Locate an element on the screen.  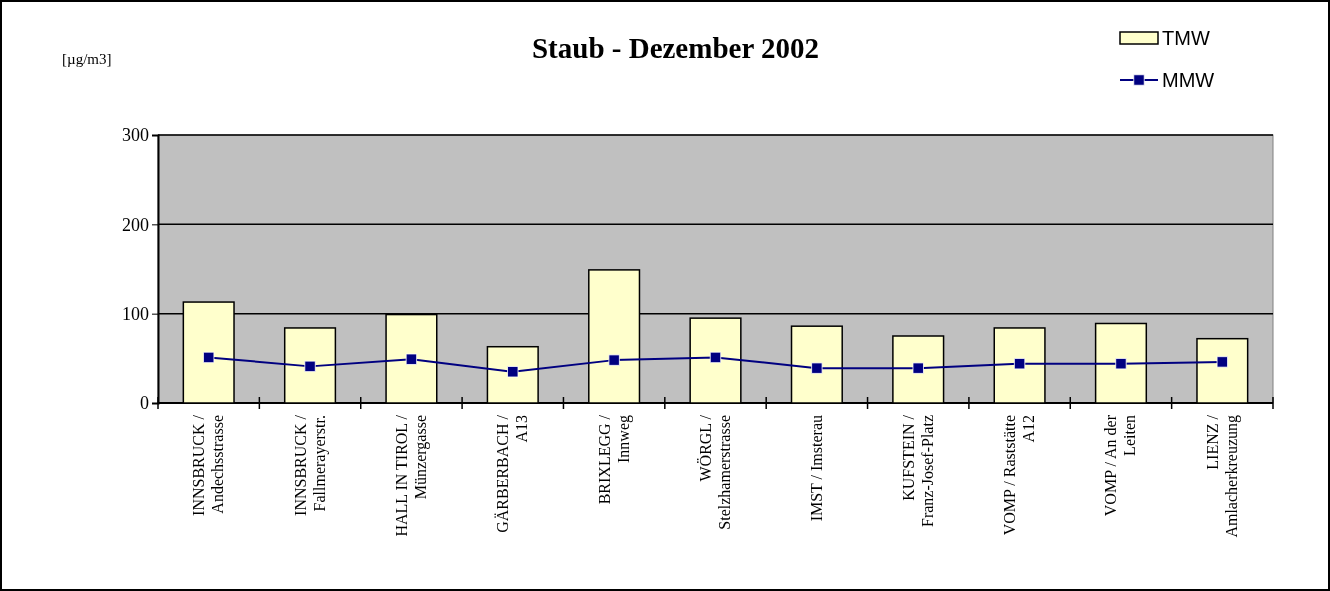
x-tick-label: BRIXLEGG / Innweg is located at coordinates (614, 459).